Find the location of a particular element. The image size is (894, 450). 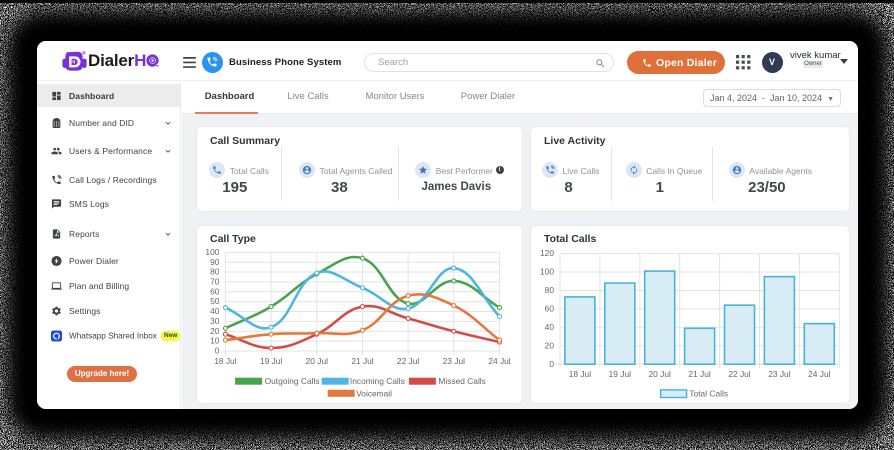

svg-text: Incoming Calls is located at coordinates (377, 381).